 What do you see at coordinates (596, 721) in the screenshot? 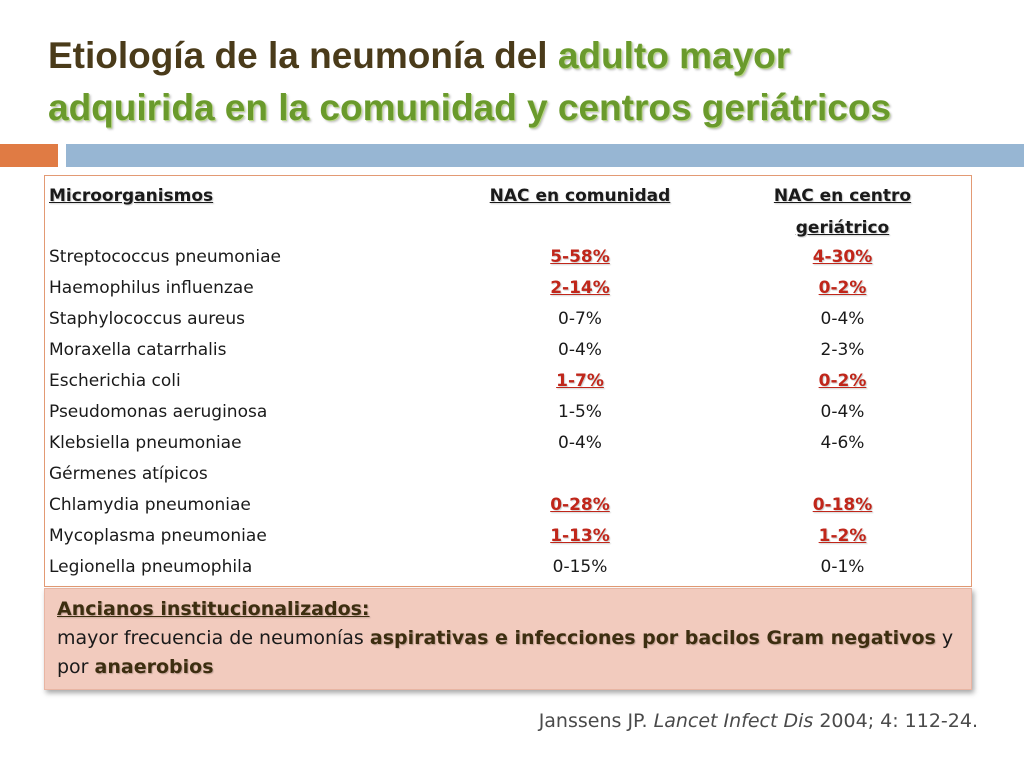
I see `citation-author: Janssens JP.` at bounding box center [596, 721].